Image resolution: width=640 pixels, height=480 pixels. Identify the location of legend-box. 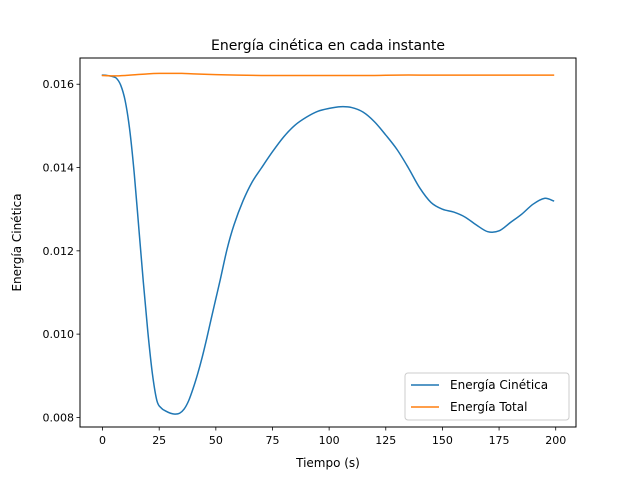
(487, 396).